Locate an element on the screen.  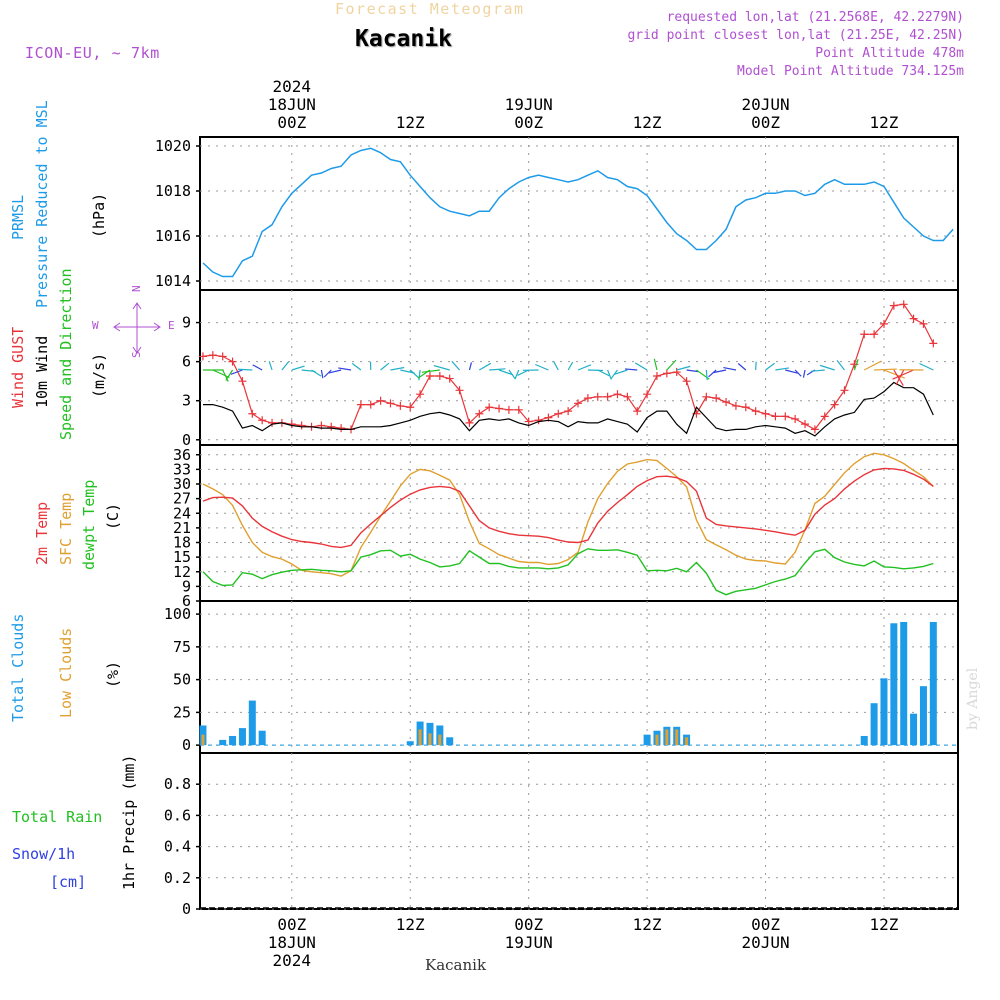
clouds-ytick-label: 25 is located at coordinates (182, 712).